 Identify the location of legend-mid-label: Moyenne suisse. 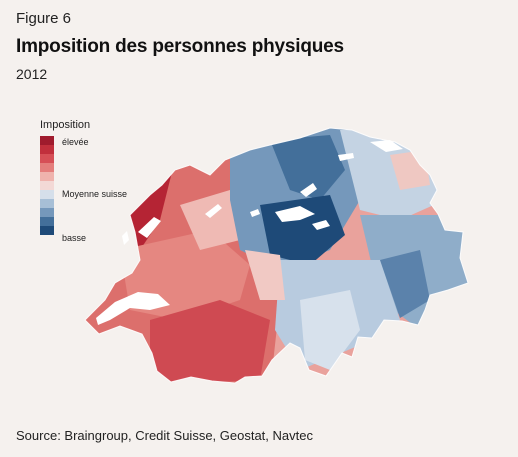
(95, 194).